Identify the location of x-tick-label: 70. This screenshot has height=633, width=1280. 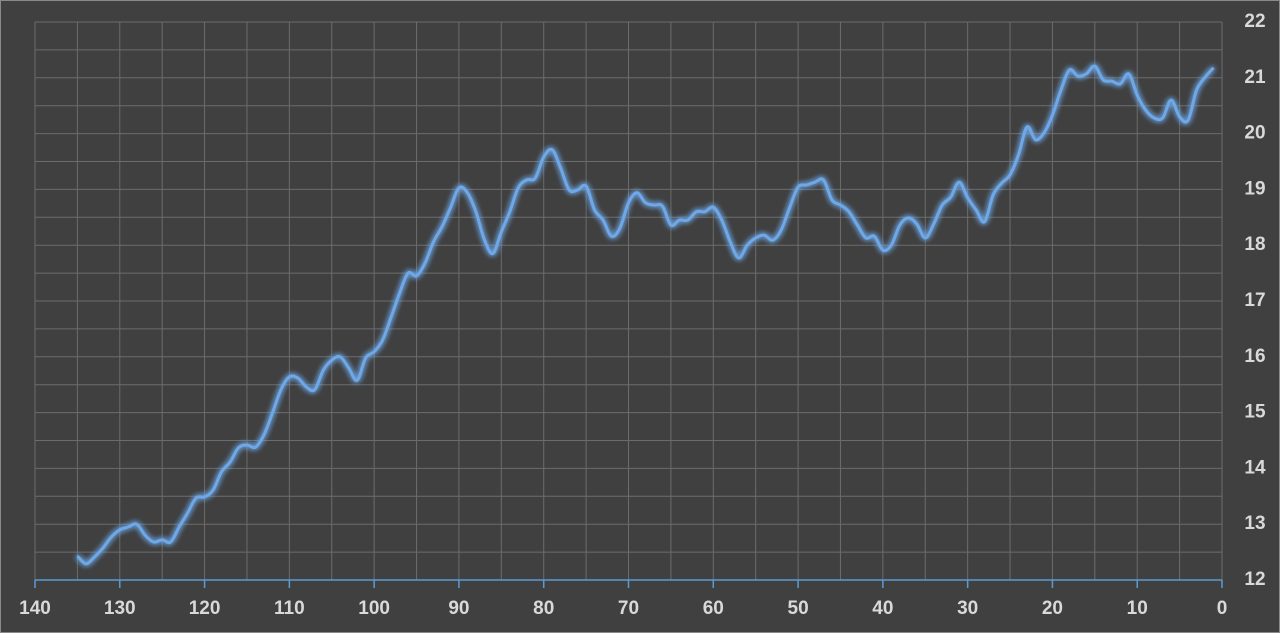
(628, 608).